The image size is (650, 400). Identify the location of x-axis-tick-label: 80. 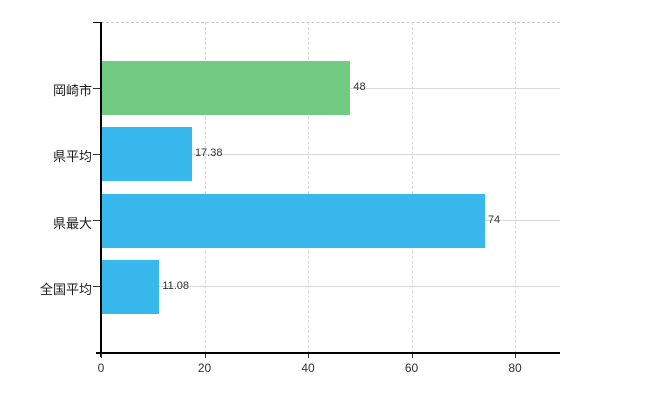
(515, 368).